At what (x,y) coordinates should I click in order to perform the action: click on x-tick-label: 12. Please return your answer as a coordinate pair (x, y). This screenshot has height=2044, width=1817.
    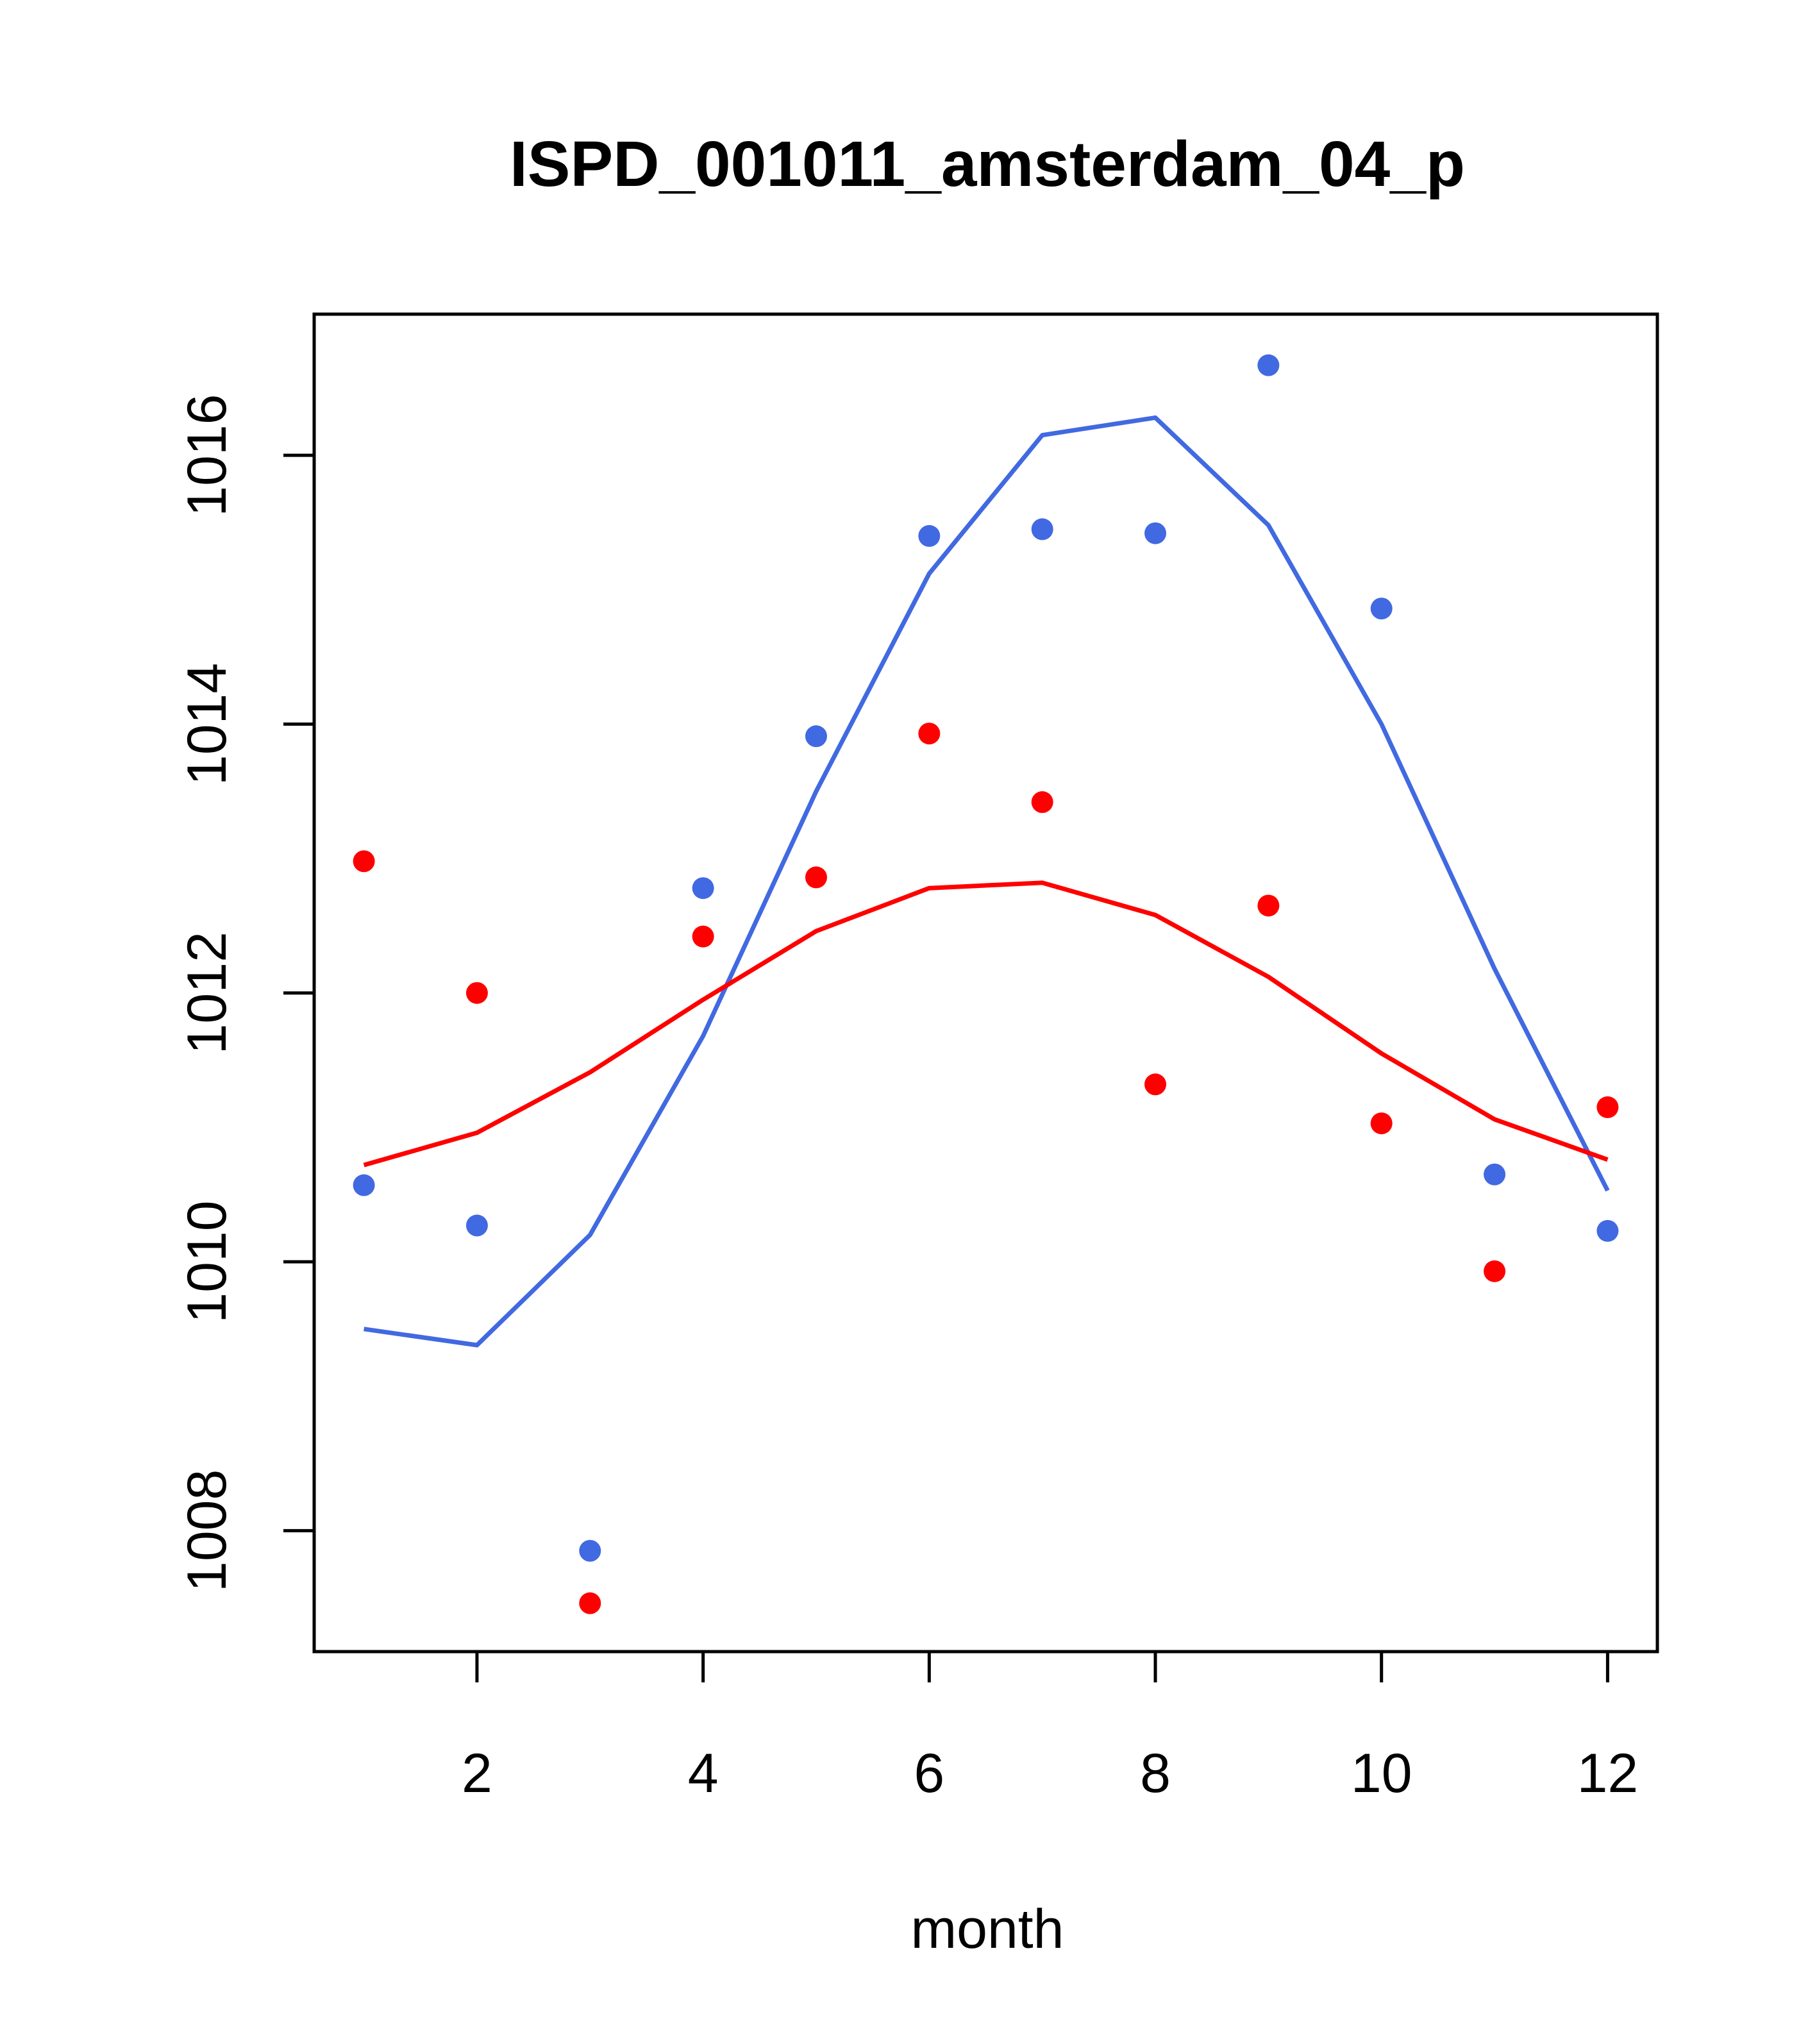
    Looking at the image, I should click on (1608, 1774).